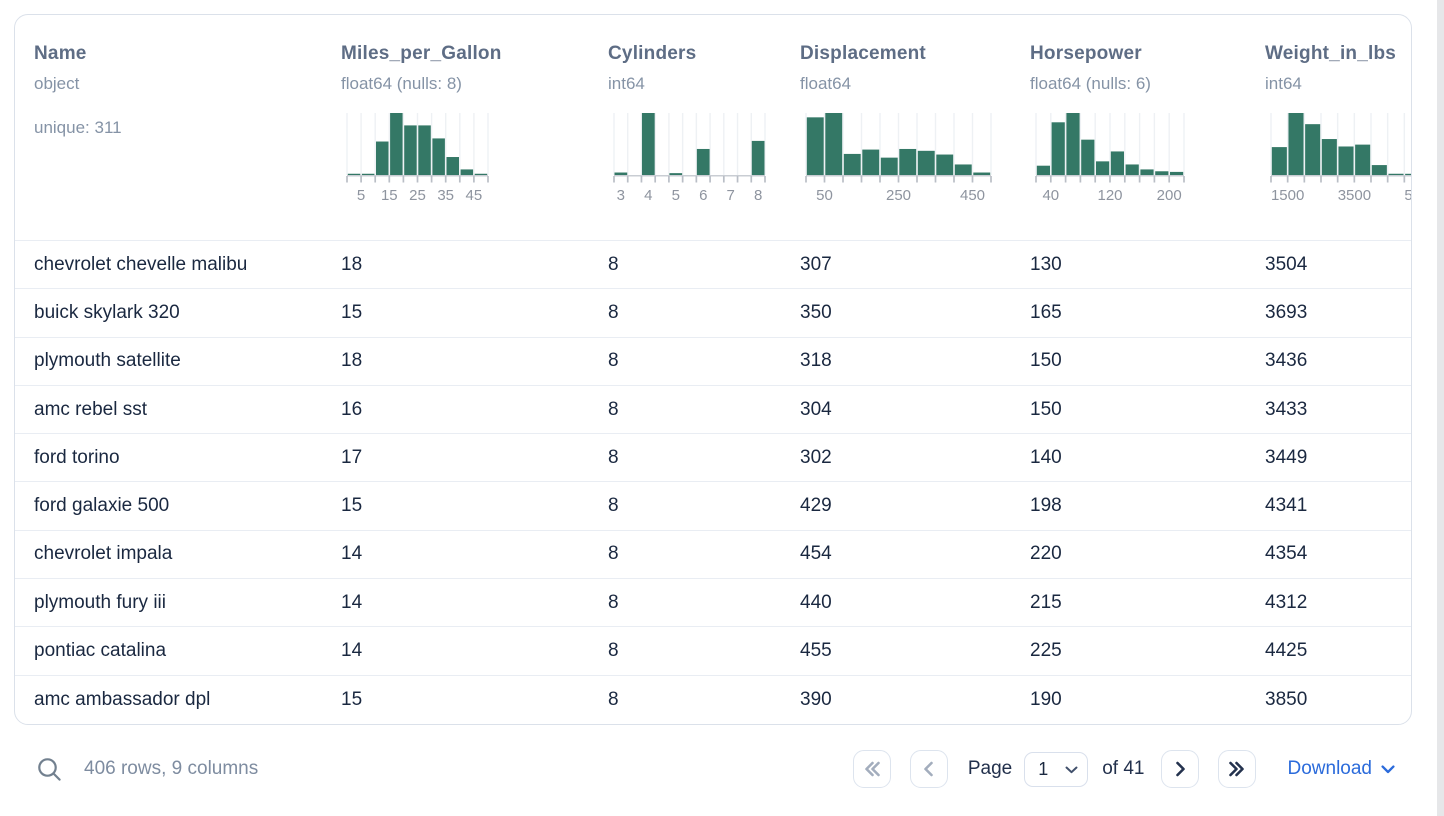  I want to click on table-cell: 3504, so click(1286, 264).